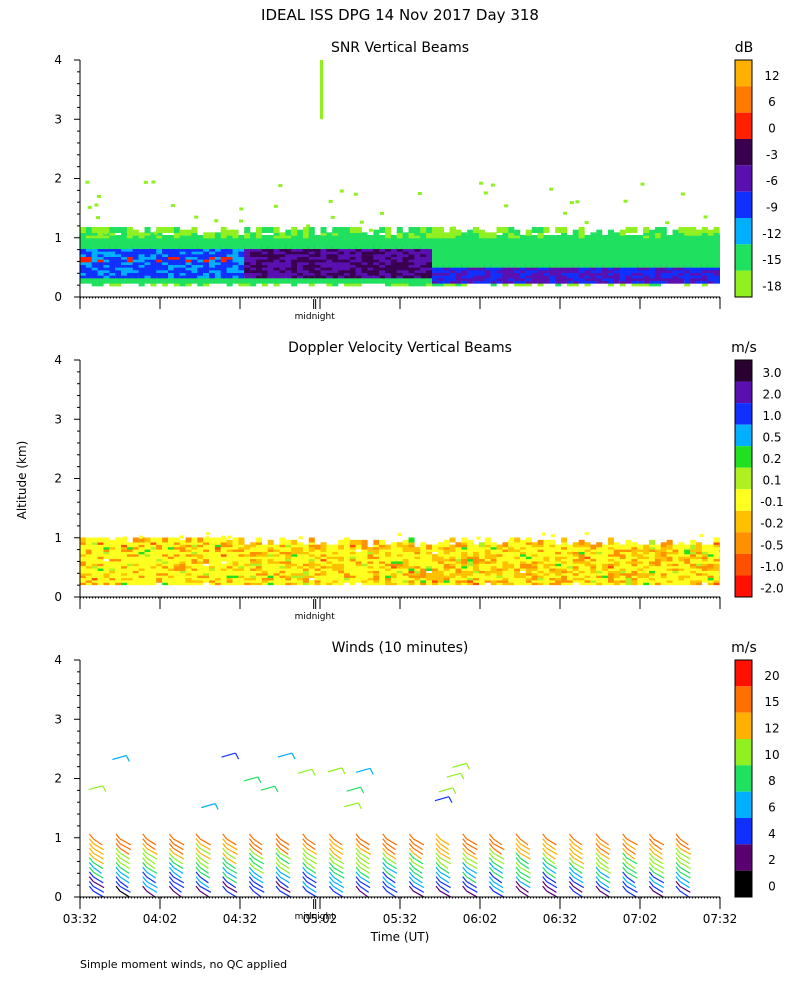 The width and height of the screenshot is (800, 1000). What do you see at coordinates (771, 416) in the screenshot?
I see `colorbar-label: 1.0` at bounding box center [771, 416].